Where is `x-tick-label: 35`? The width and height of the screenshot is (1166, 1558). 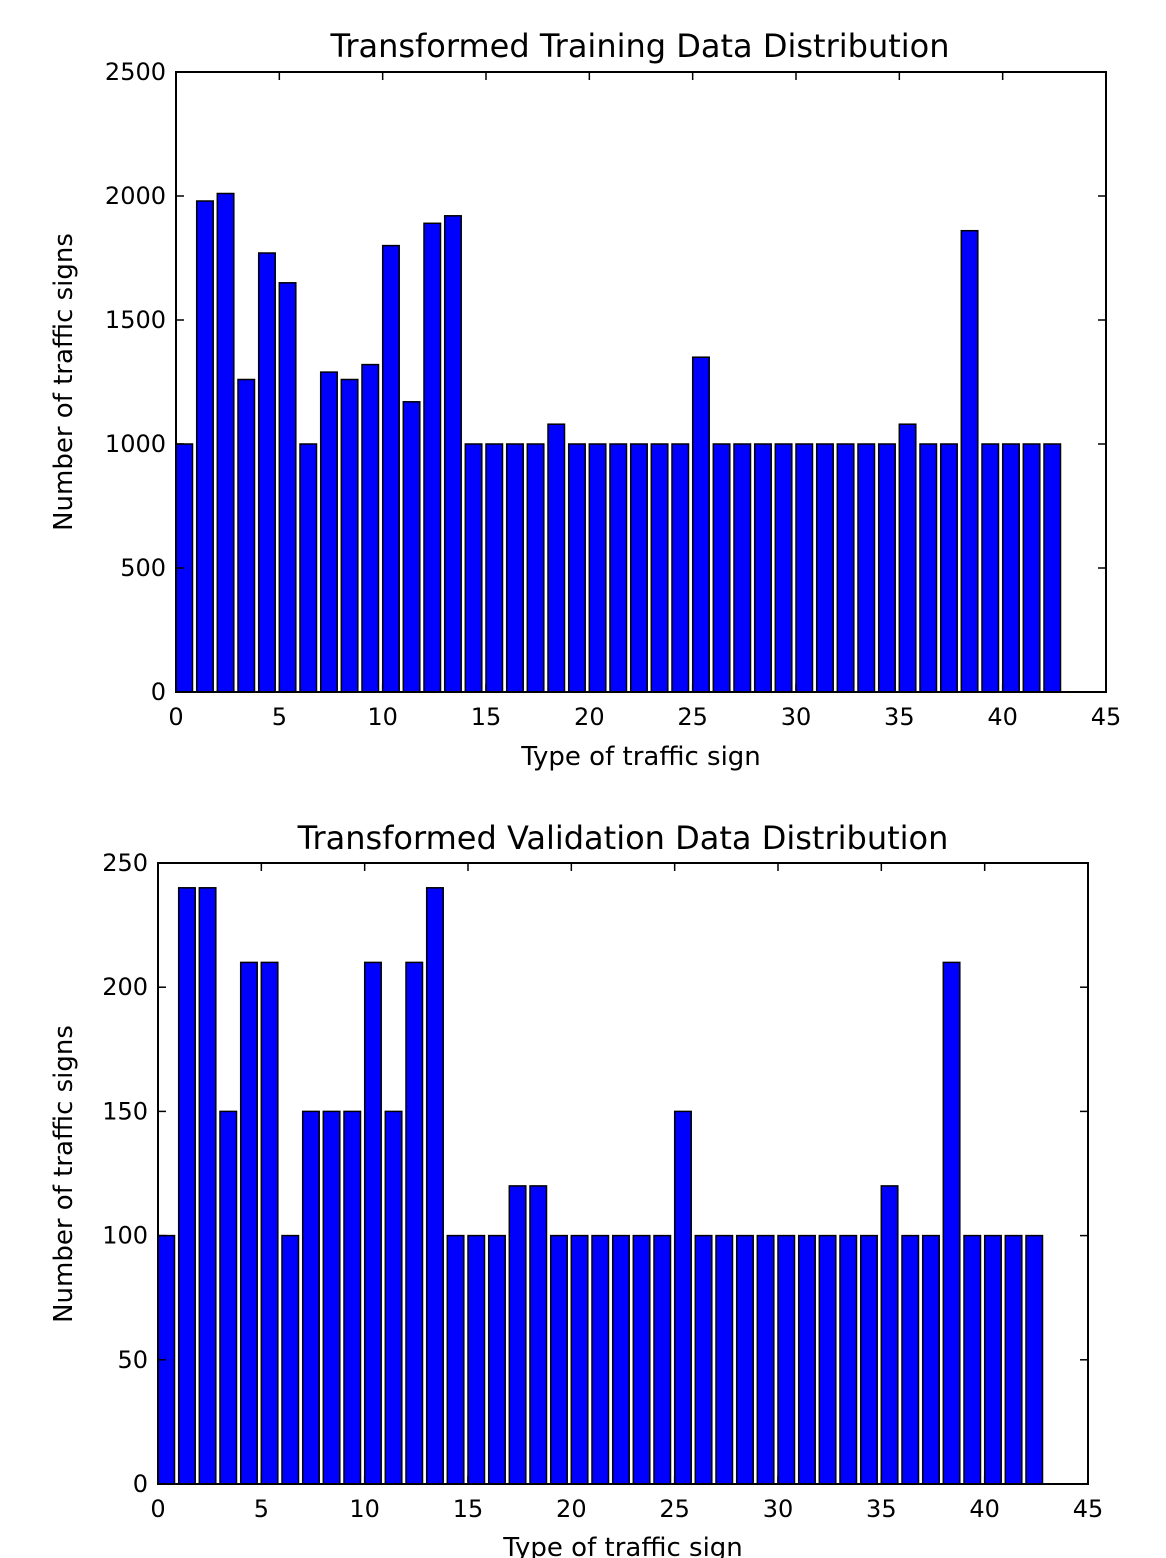
x-tick-label: 35 is located at coordinates (899, 717).